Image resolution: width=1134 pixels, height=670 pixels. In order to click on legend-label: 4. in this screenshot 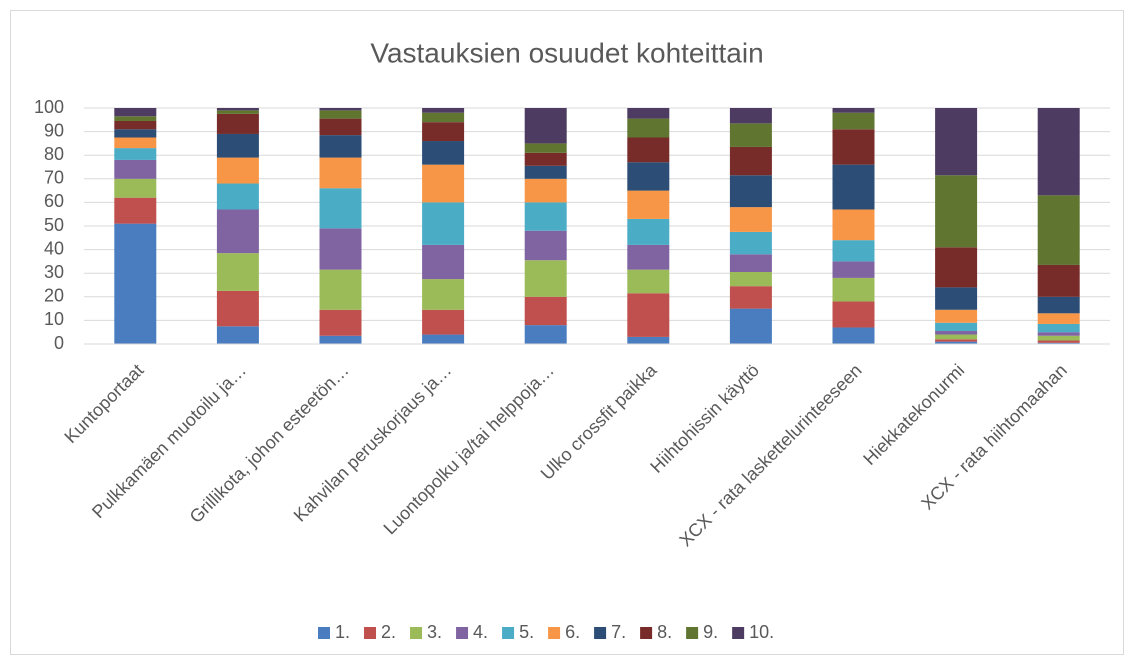, I will do `click(480, 632)`.